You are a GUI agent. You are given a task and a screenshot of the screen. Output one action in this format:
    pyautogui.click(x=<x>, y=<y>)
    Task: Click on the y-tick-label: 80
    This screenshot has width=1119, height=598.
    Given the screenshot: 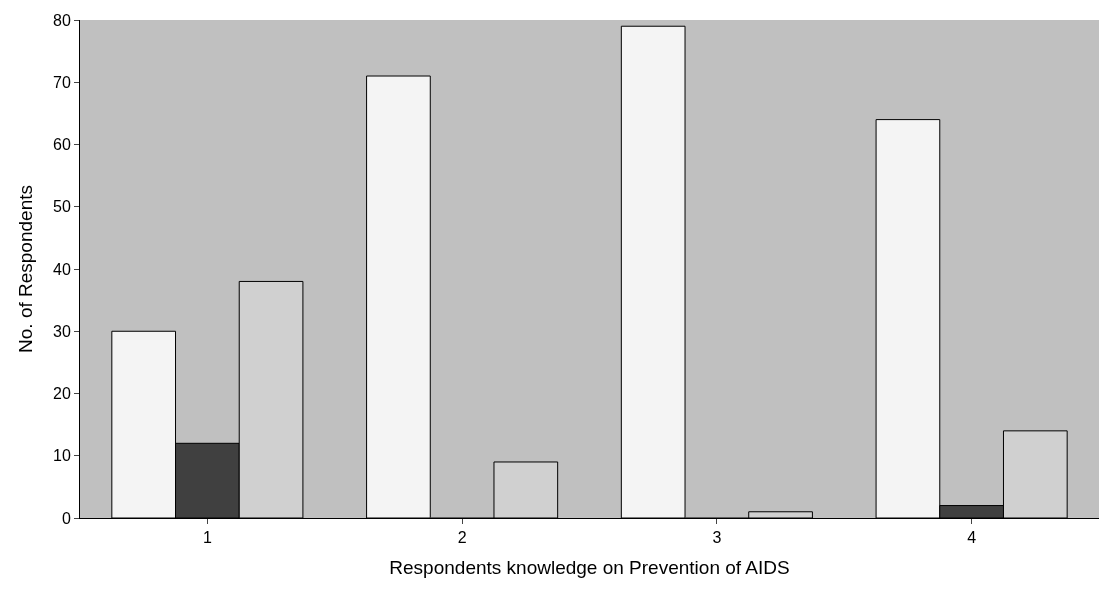 What is the action you would take?
    pyautogui.click(x=62, y=20)
    